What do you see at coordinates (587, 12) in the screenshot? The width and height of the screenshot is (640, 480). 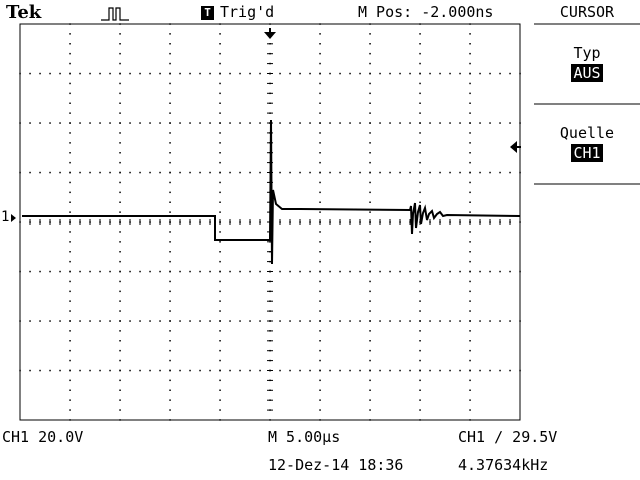 I see `menu-title: CURSOR` at bounding box center [587, 12].